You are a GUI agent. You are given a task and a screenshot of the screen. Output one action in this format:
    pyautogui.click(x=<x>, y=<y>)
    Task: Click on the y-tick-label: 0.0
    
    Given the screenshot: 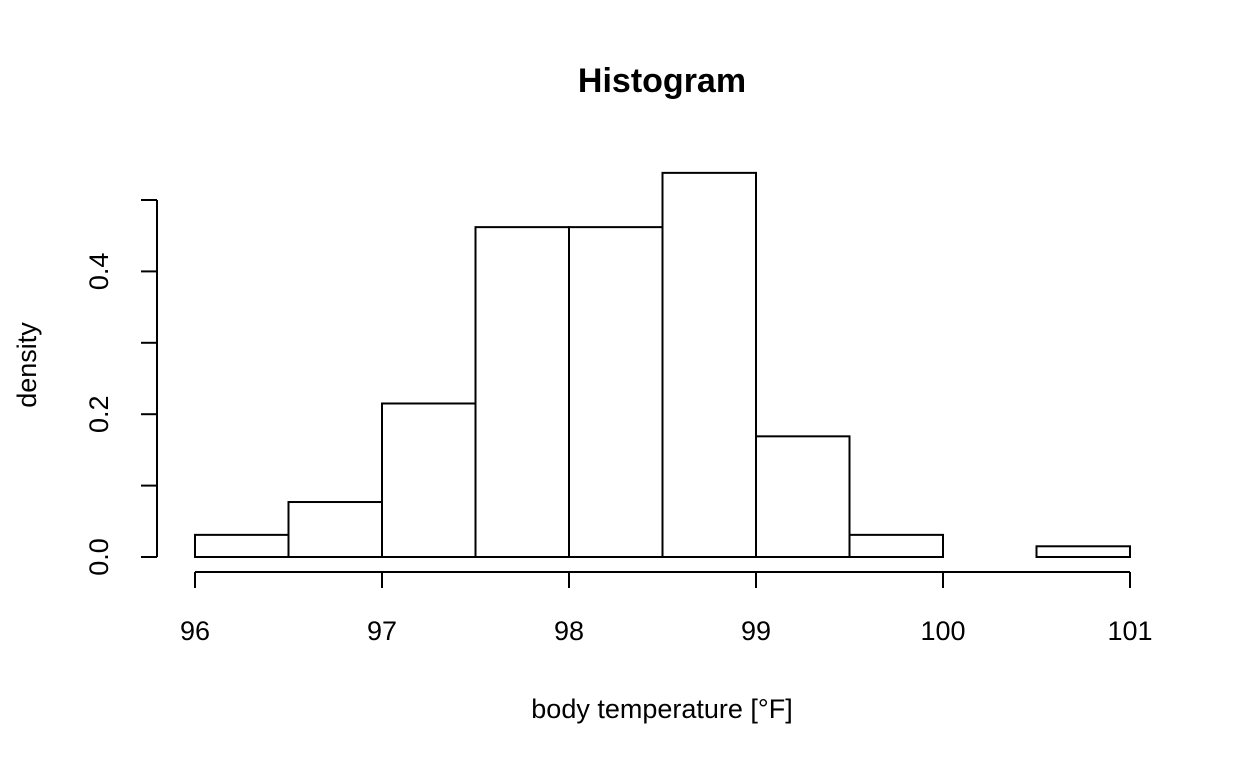 What is the action you would take?
    pyautogui.click(x=99, y=557)
    